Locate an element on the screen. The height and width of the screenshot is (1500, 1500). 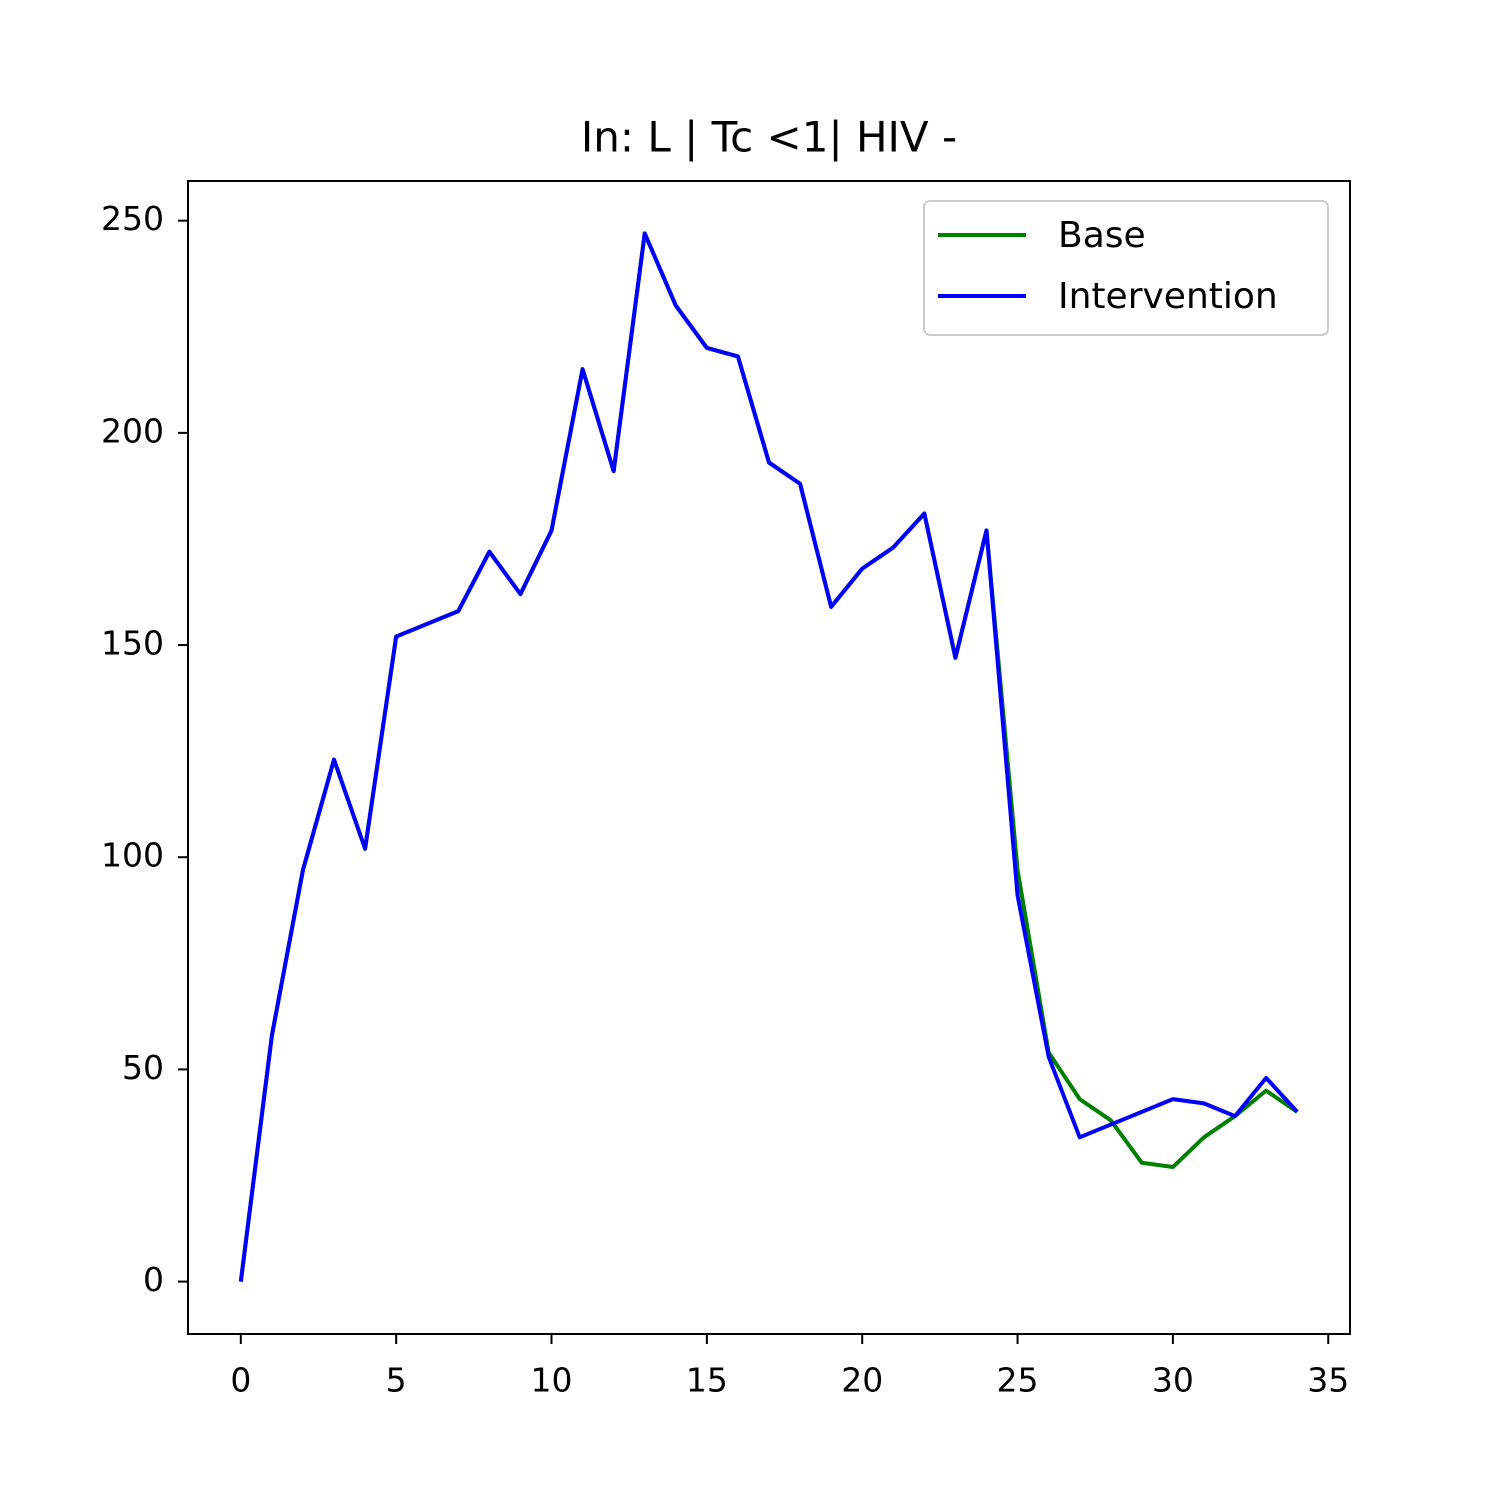
x-tick-label: 10 is located at coordinates (552, 1380).